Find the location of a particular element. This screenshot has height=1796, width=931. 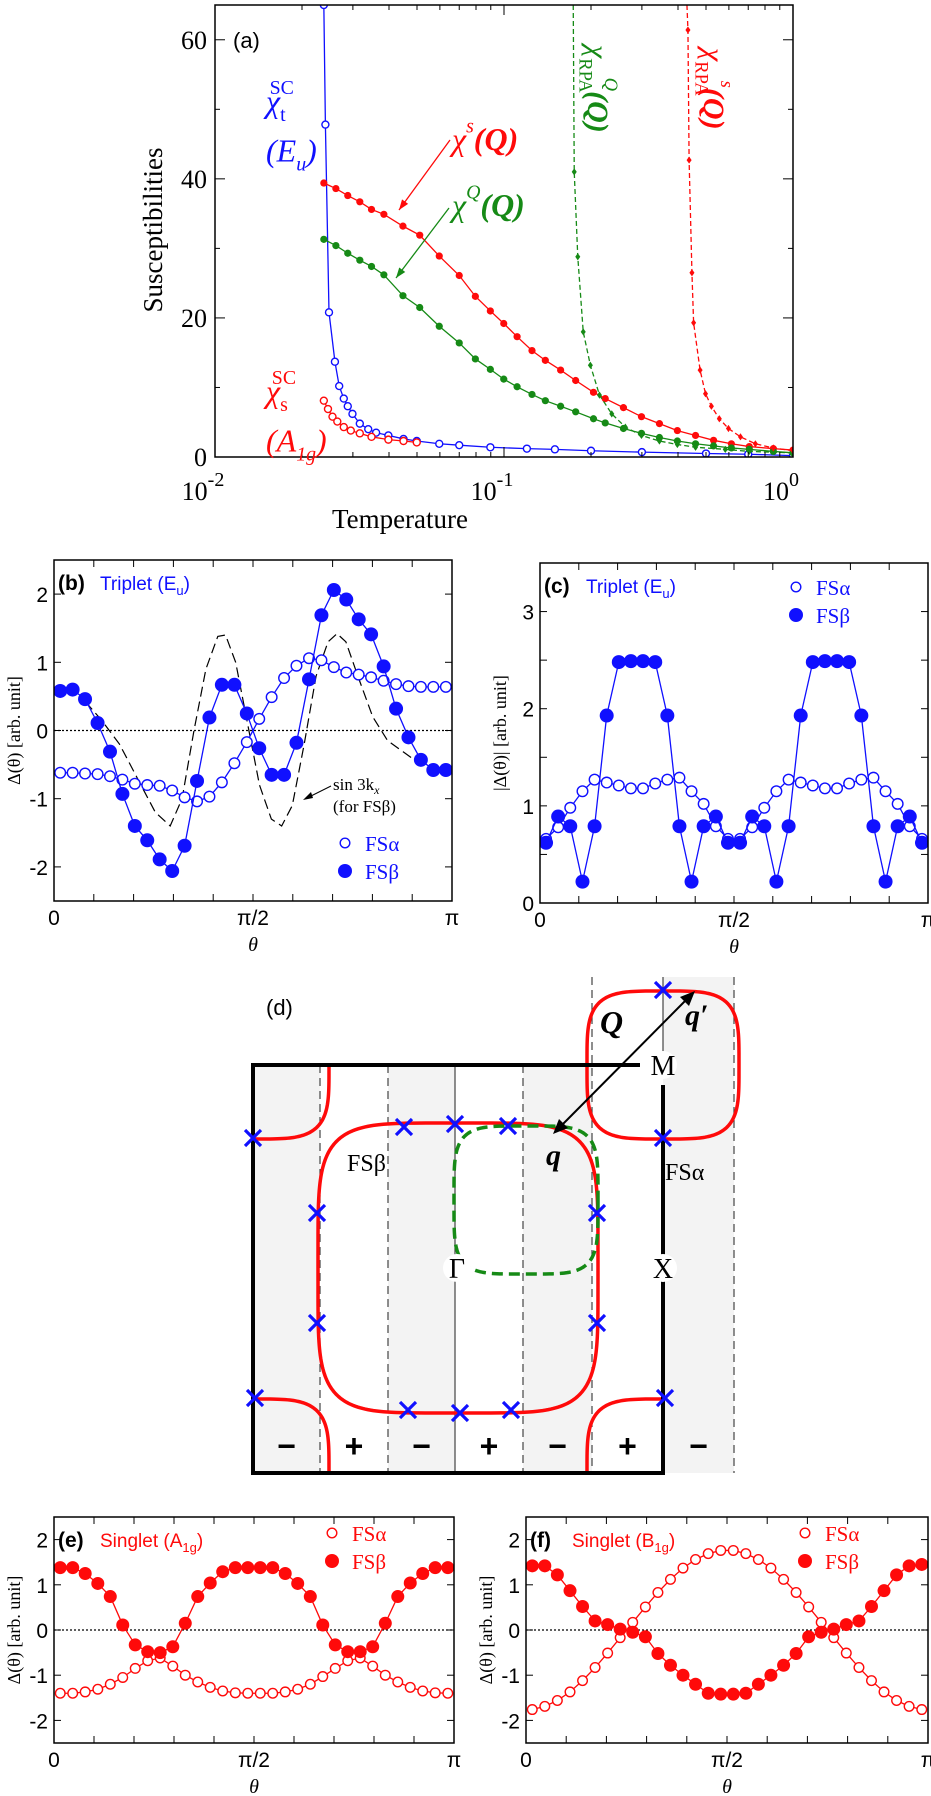

panel-title-end: ) is located at coordinates (200, 1541).